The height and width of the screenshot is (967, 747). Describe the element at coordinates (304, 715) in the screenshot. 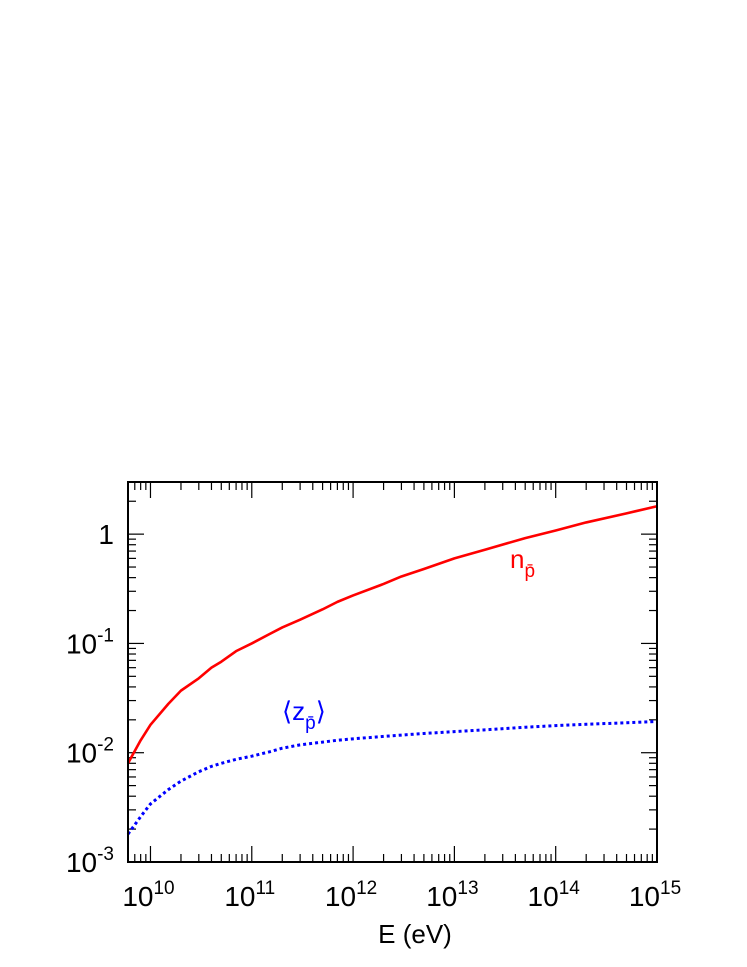

I see `series-label-1: ⟨zp̄⟩` at that location.